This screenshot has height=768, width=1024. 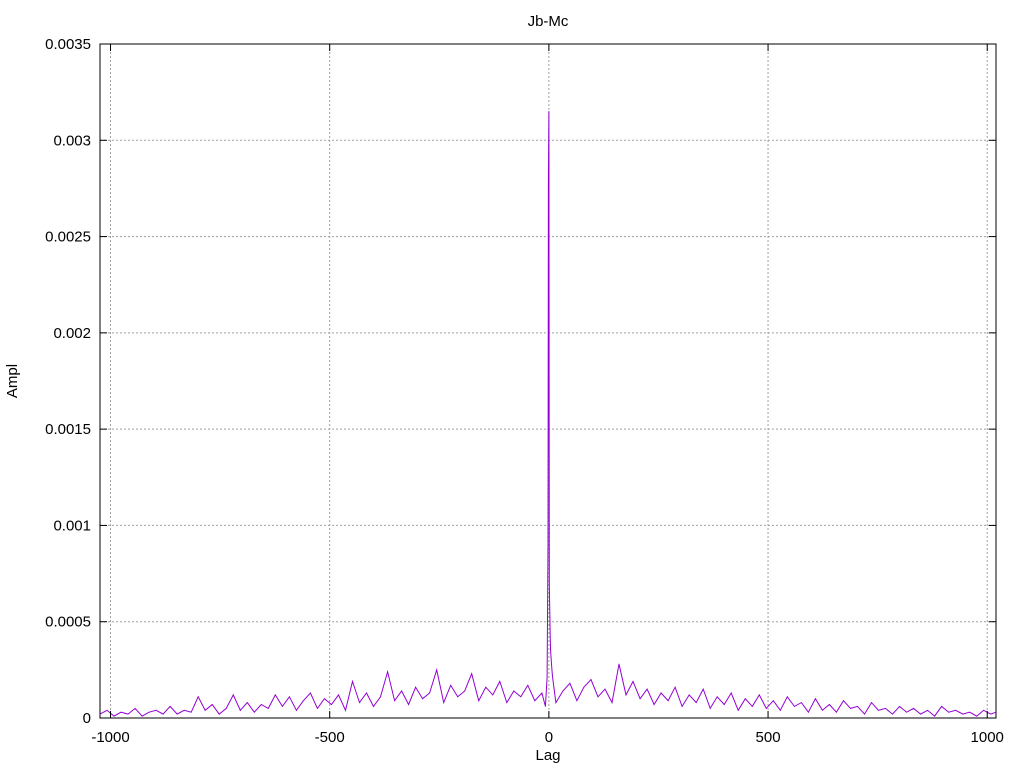 What do you see at coordinates (72, 333) in the screenshot?
I see `y-tick-label: 0.002` at bounding box center [72, 333].